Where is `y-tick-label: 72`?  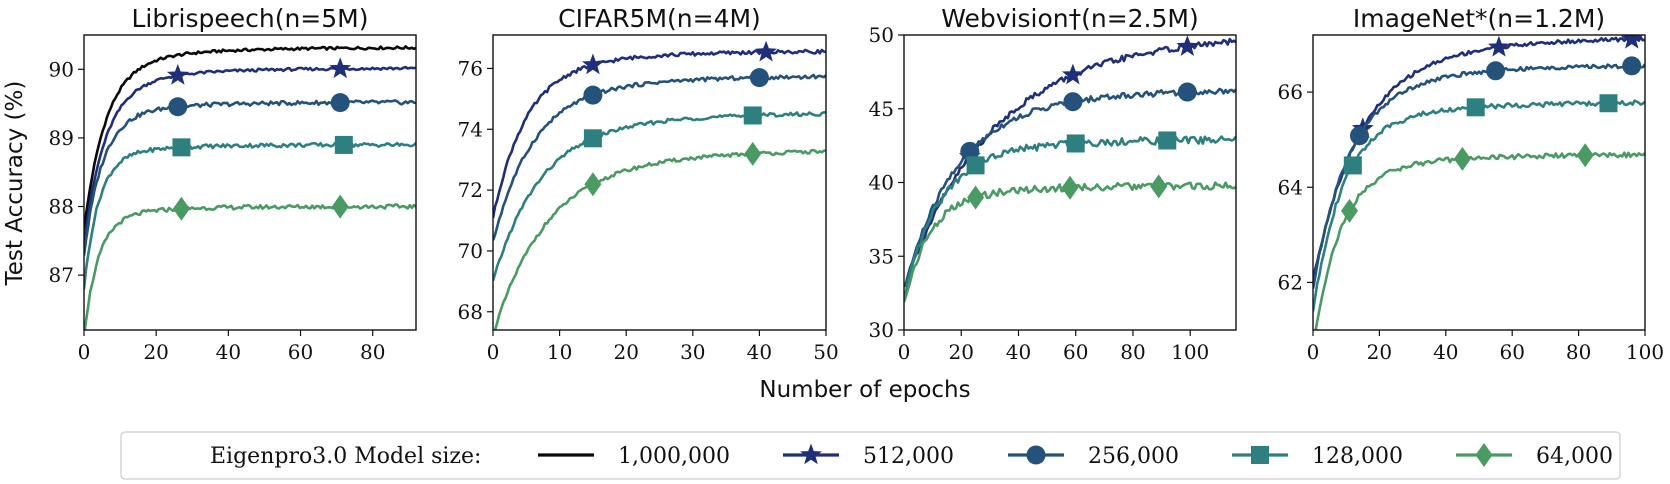
y-tick-label: 72 is located at coordinates (470, 190).